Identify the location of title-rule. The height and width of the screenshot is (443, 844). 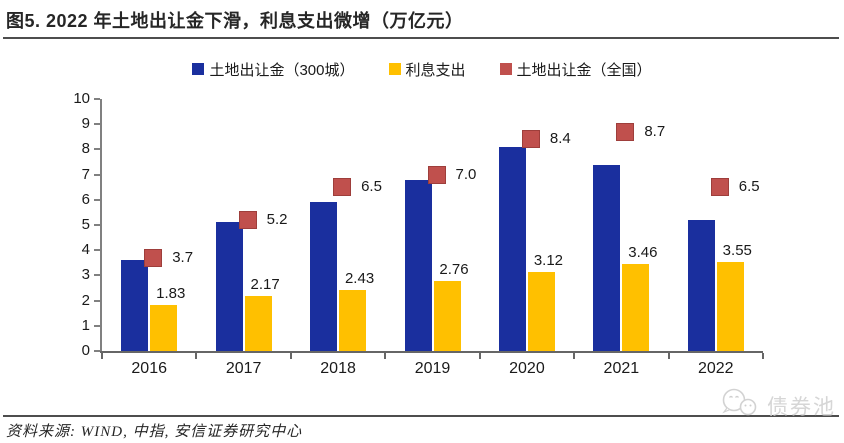
(421, 38).